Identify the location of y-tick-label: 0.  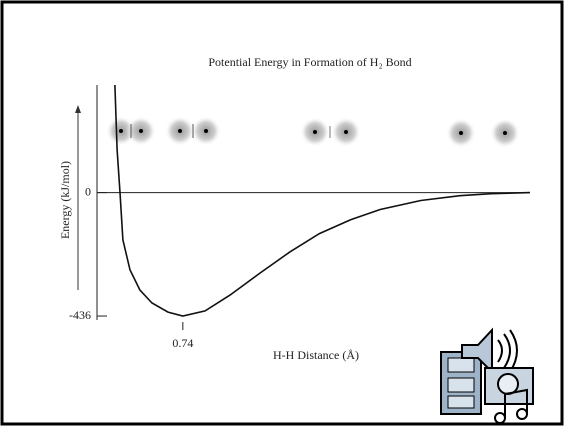
(88, 191).